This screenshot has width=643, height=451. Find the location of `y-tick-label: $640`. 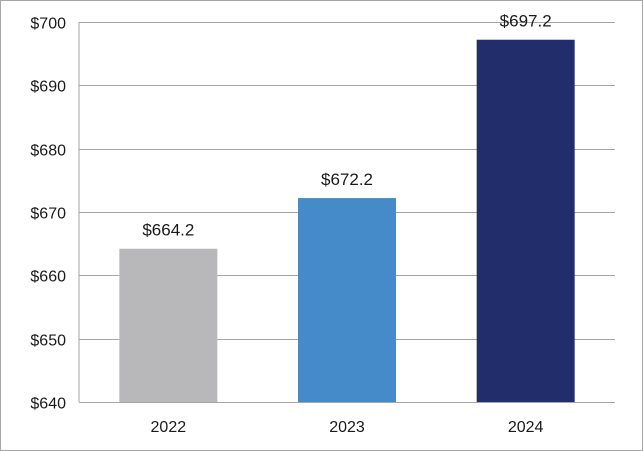

y-tick-label: $640 is located at coordinates (48, 404).